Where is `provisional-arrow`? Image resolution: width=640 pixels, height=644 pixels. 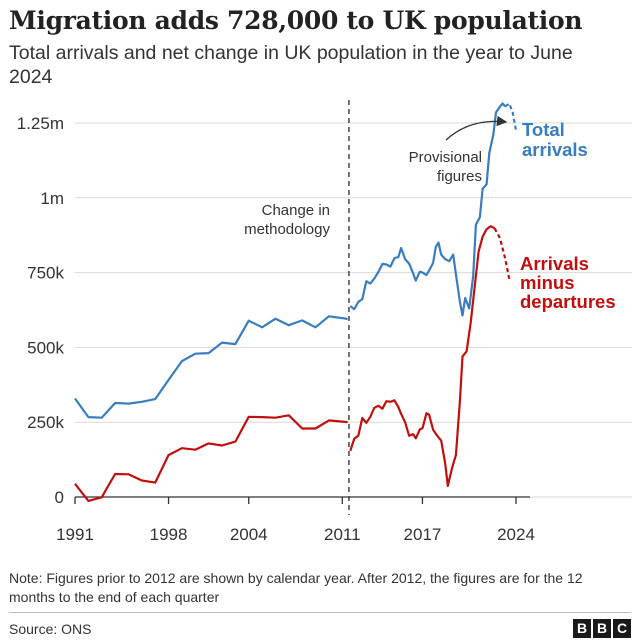
provisional-arrow is located at coordinates (476, 128).